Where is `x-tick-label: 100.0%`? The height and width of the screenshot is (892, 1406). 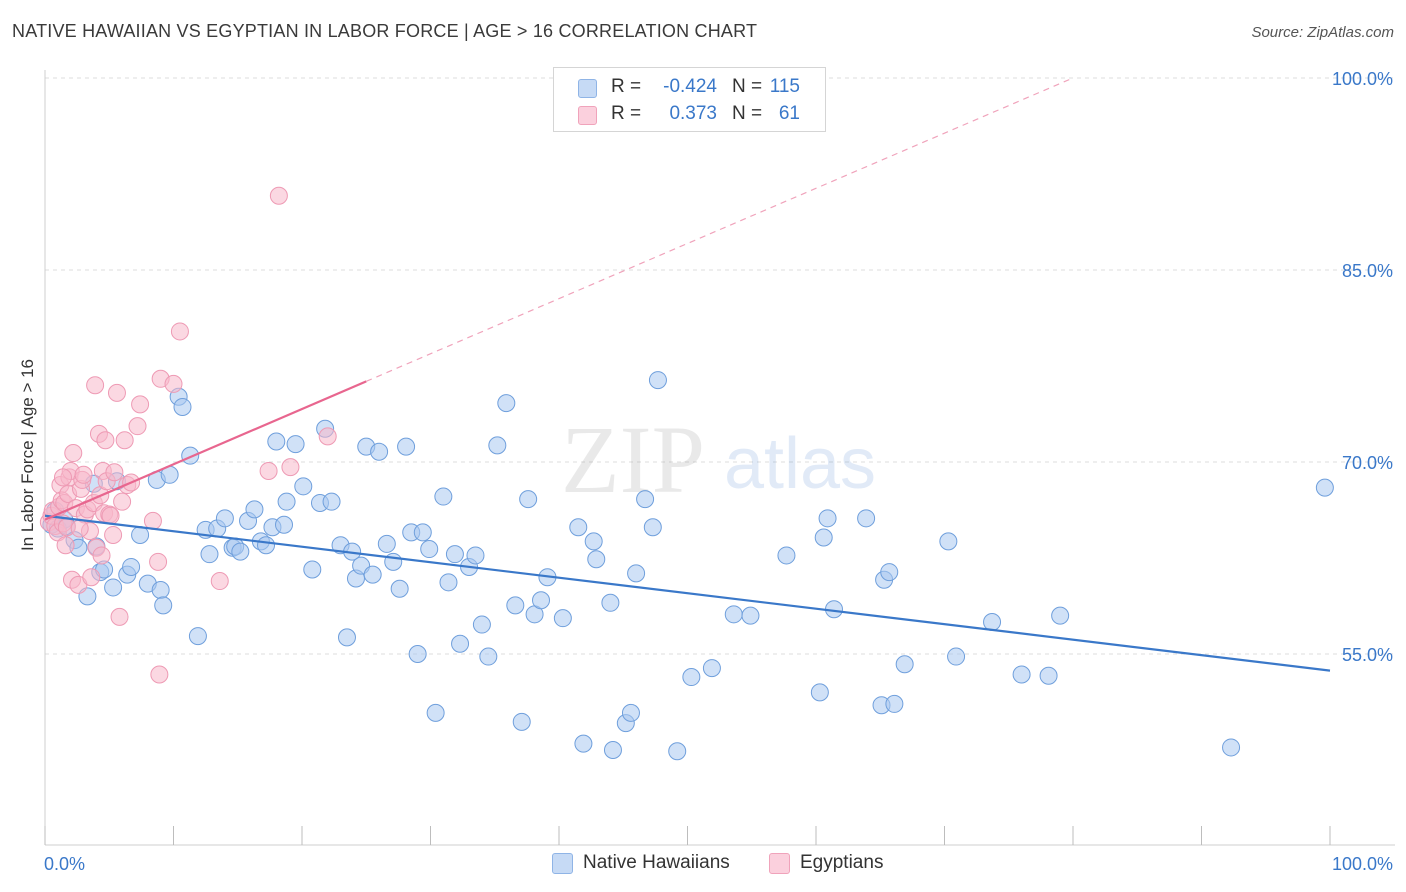 x-tick-label: 100.0% is located at coordinates (1362, 864).